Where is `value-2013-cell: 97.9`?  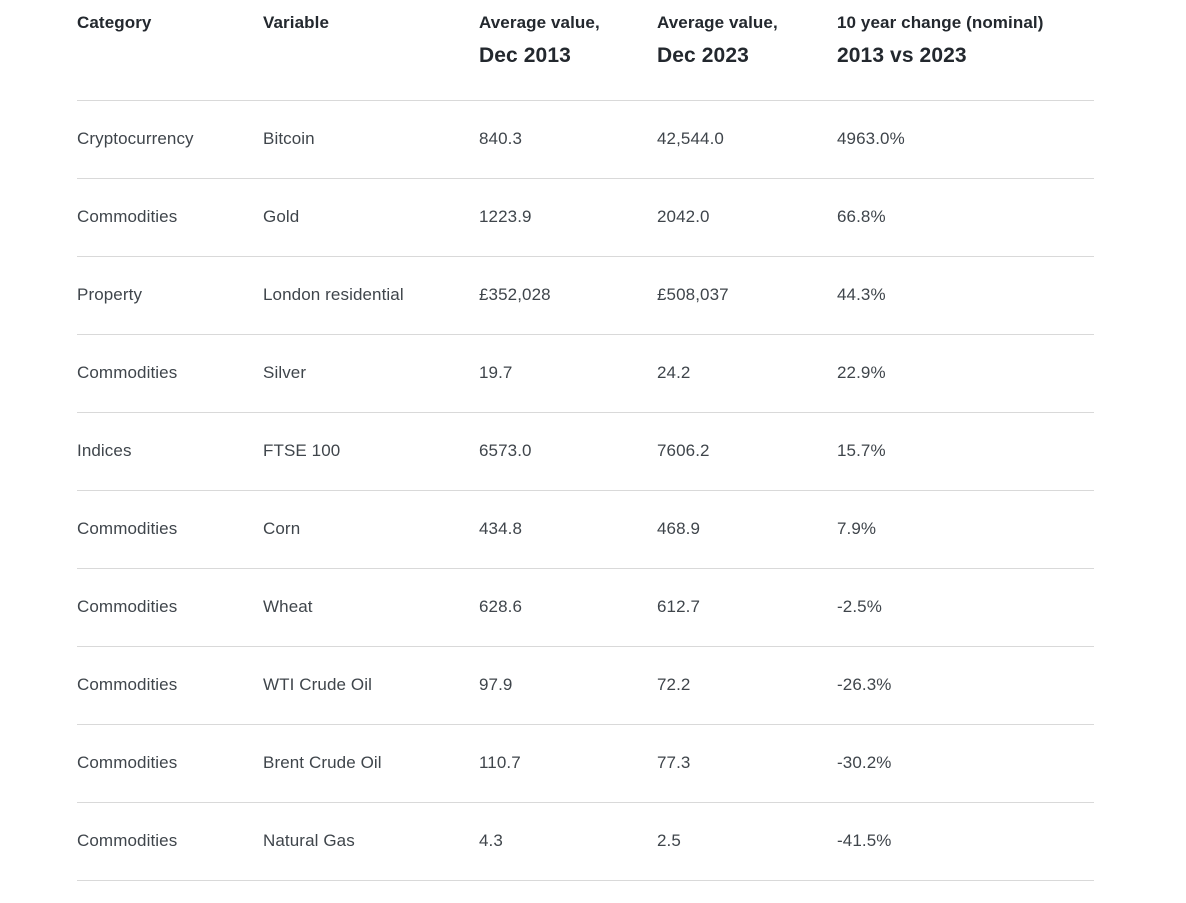 value-2013-cell: 97.9 is located at coordinates (568, 685).